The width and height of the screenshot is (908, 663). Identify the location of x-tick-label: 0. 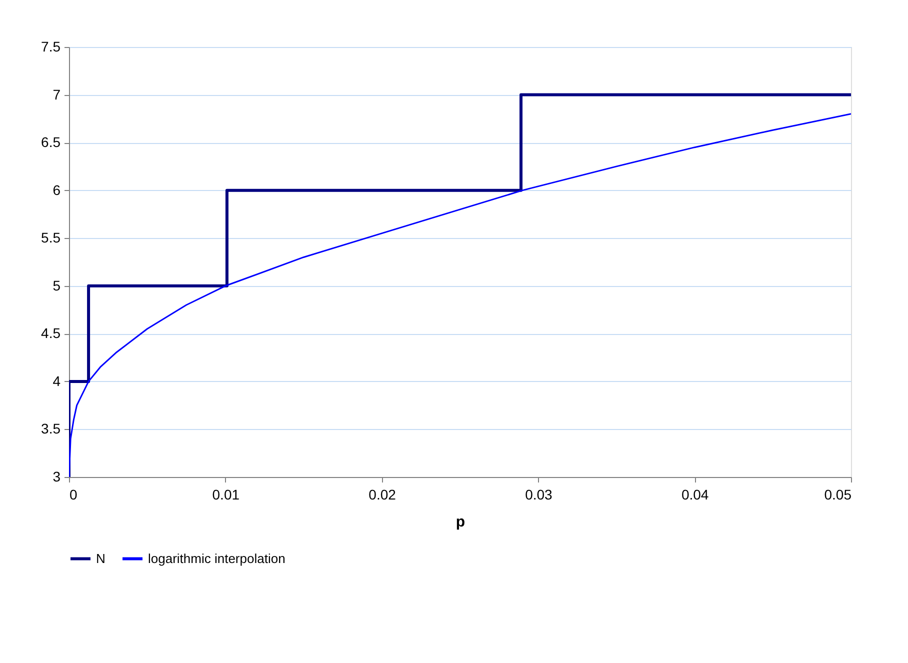
(74, 494).